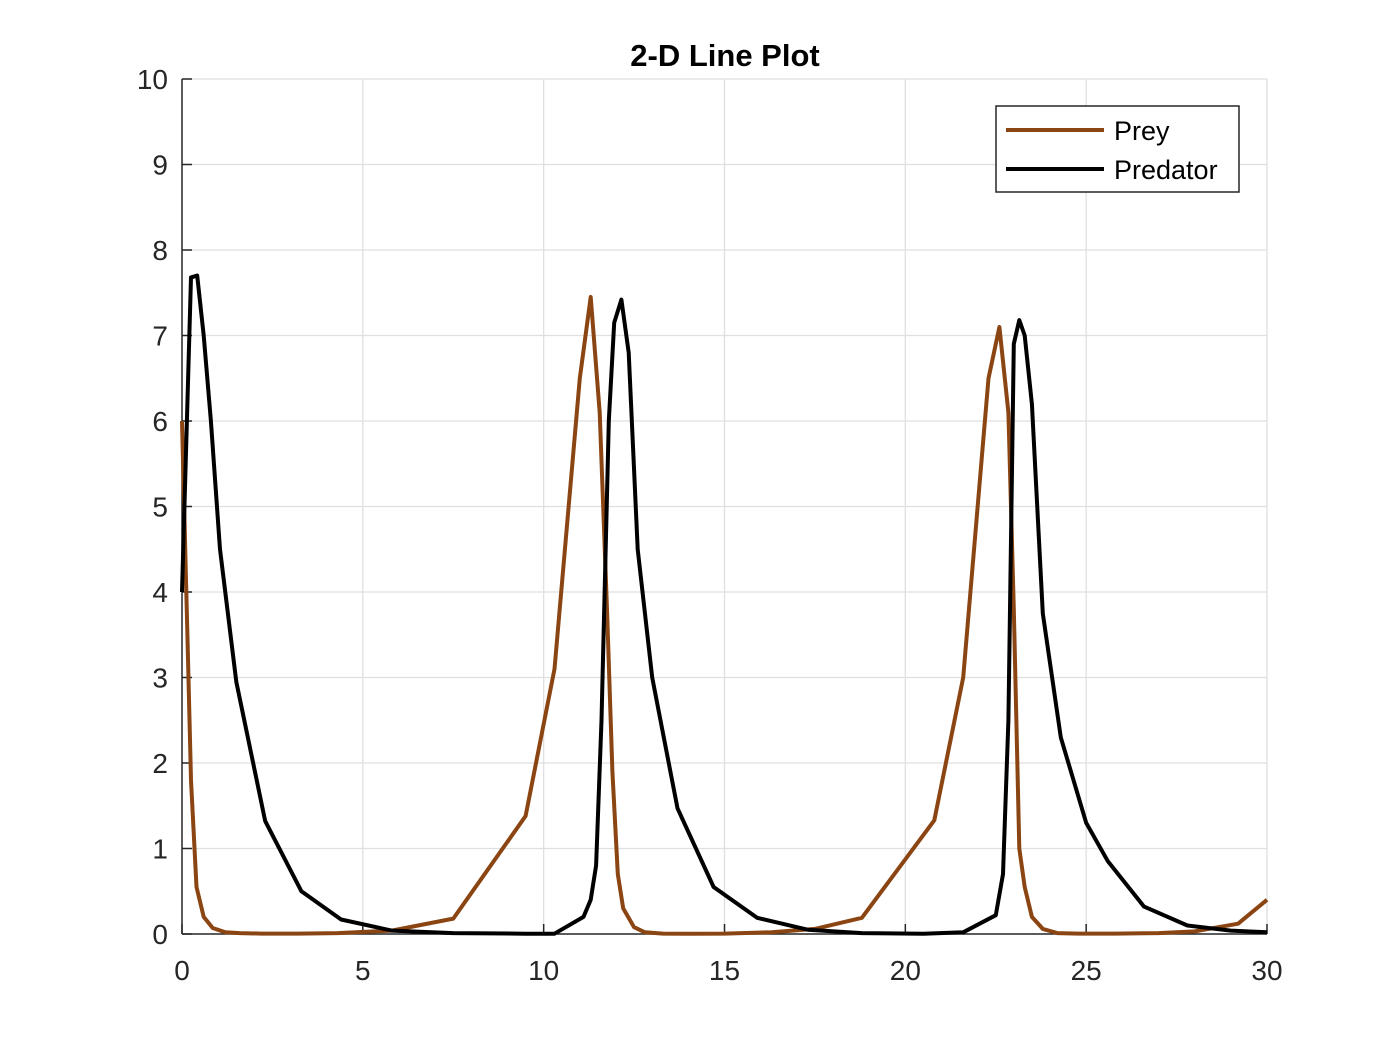 The height and width of the screenshot is (1055, 1400). What do you see at coordinates (182, 970) in the screenshot?
I see `x-tick-label: 0` at bounding box center [182, 970].